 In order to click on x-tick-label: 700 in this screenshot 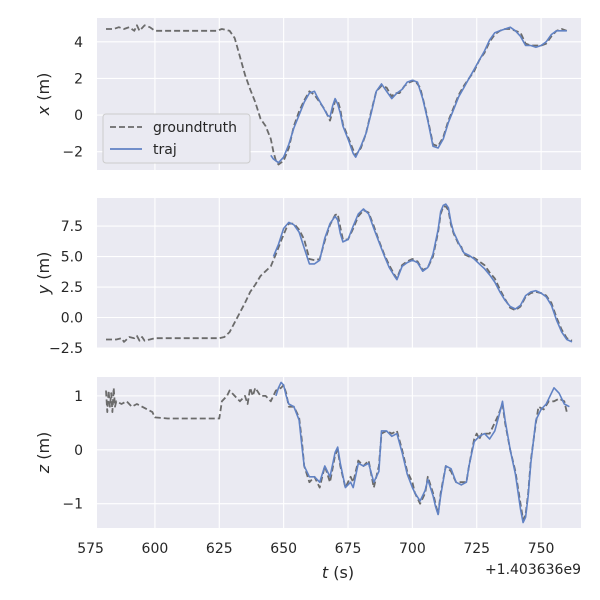, I will do `click(412, 549)`.